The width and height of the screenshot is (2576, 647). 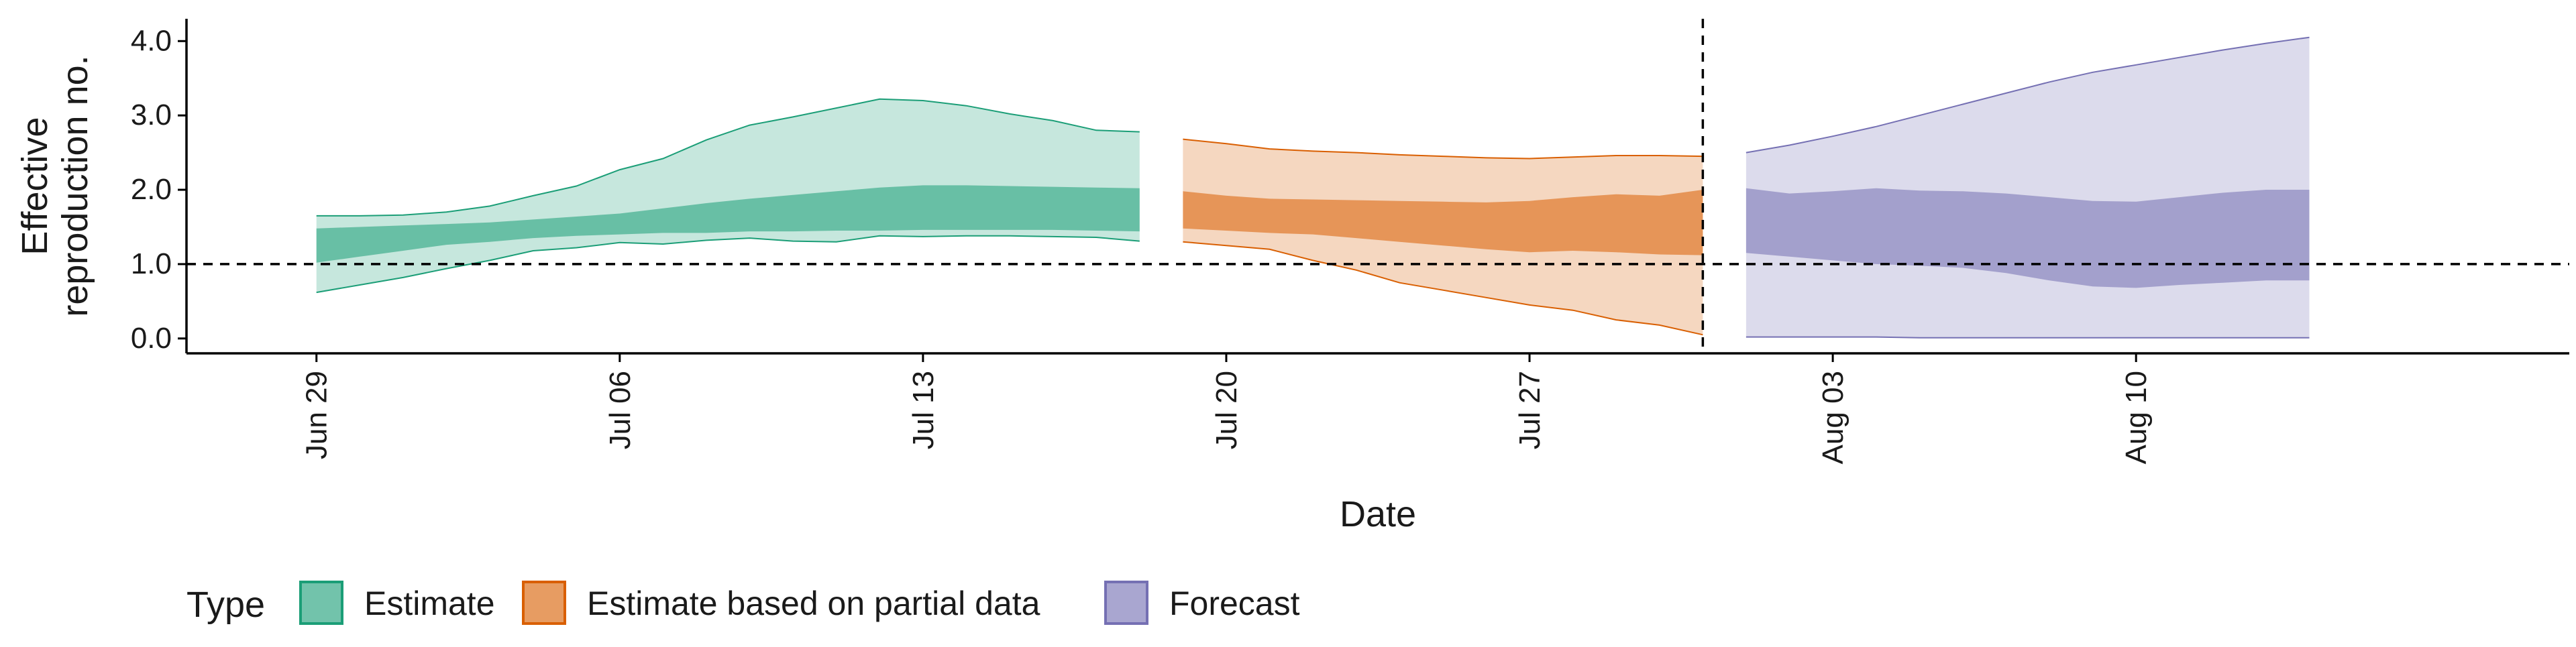 I want to click on legend-swatch-estimate-based-on-partial-data, so click(x=544, y=603).